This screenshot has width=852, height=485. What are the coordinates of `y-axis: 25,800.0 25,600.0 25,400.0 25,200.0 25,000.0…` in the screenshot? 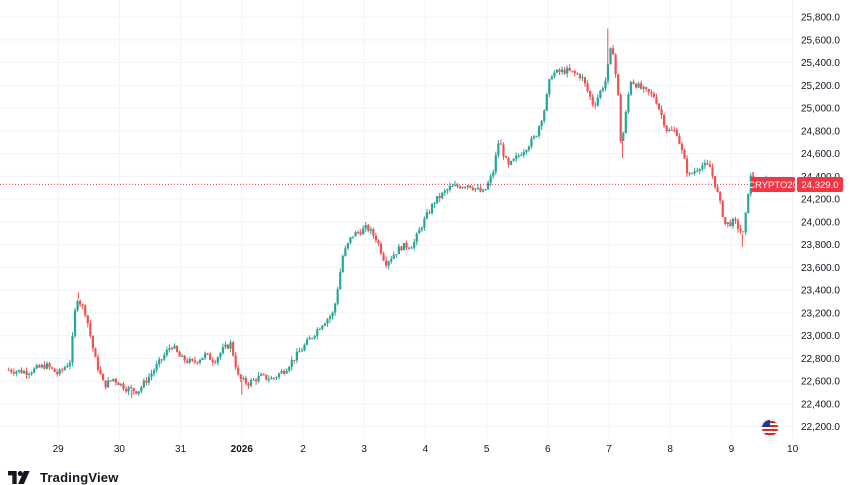 It's located at (820, 223).